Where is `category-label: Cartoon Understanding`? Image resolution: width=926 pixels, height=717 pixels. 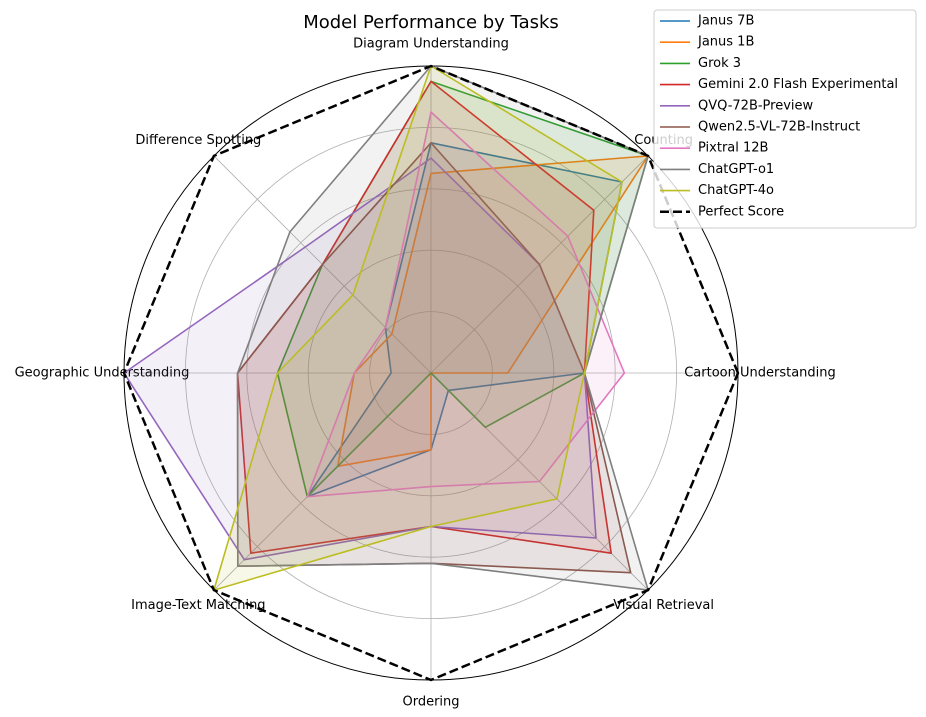 category-label: Cartoon Understanding is located at coordinates (760, 373).